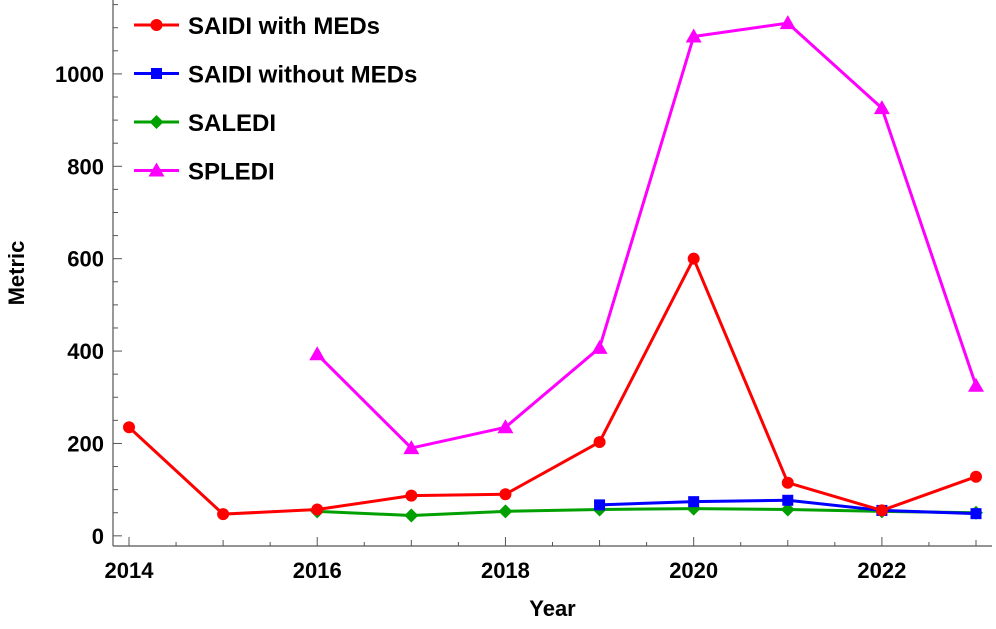 The height and width of the screenshot is (629, 996). I want to click on x-tick-label: 2016, so click(317, 570).